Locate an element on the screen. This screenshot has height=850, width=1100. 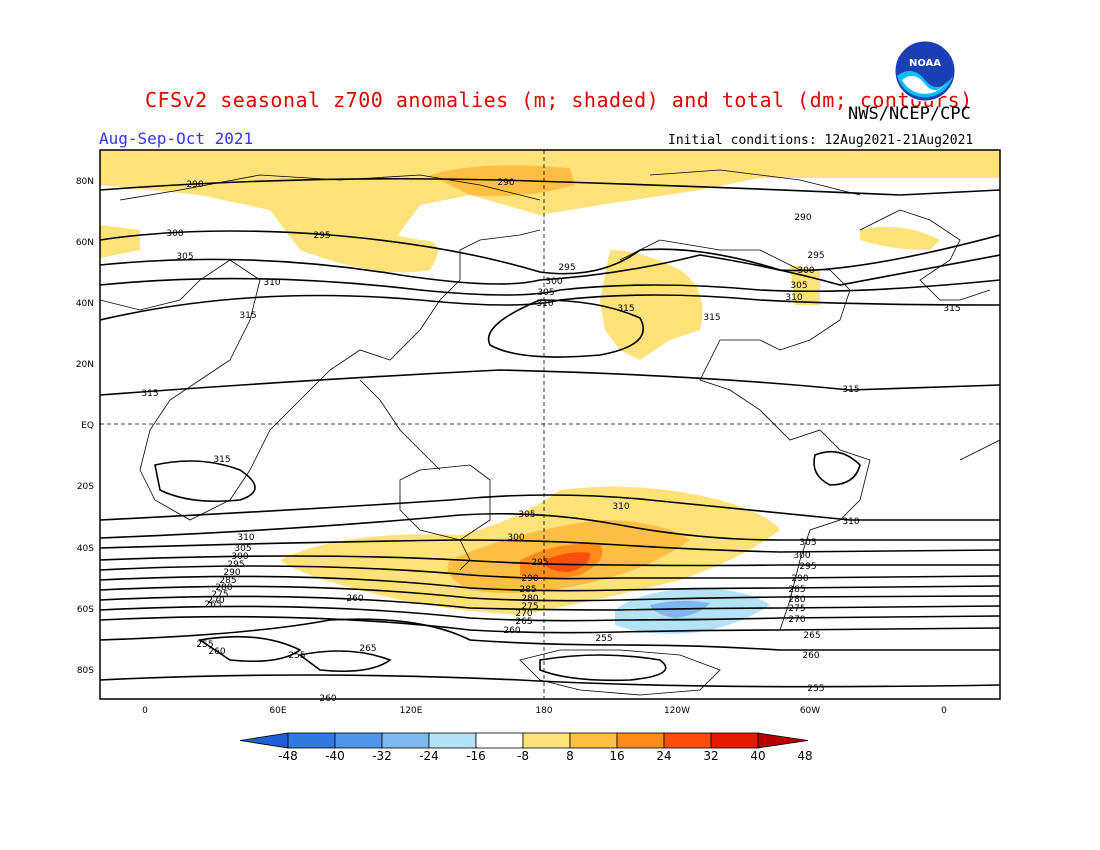
lon-label: 120W is located at coordinates (677, 711).